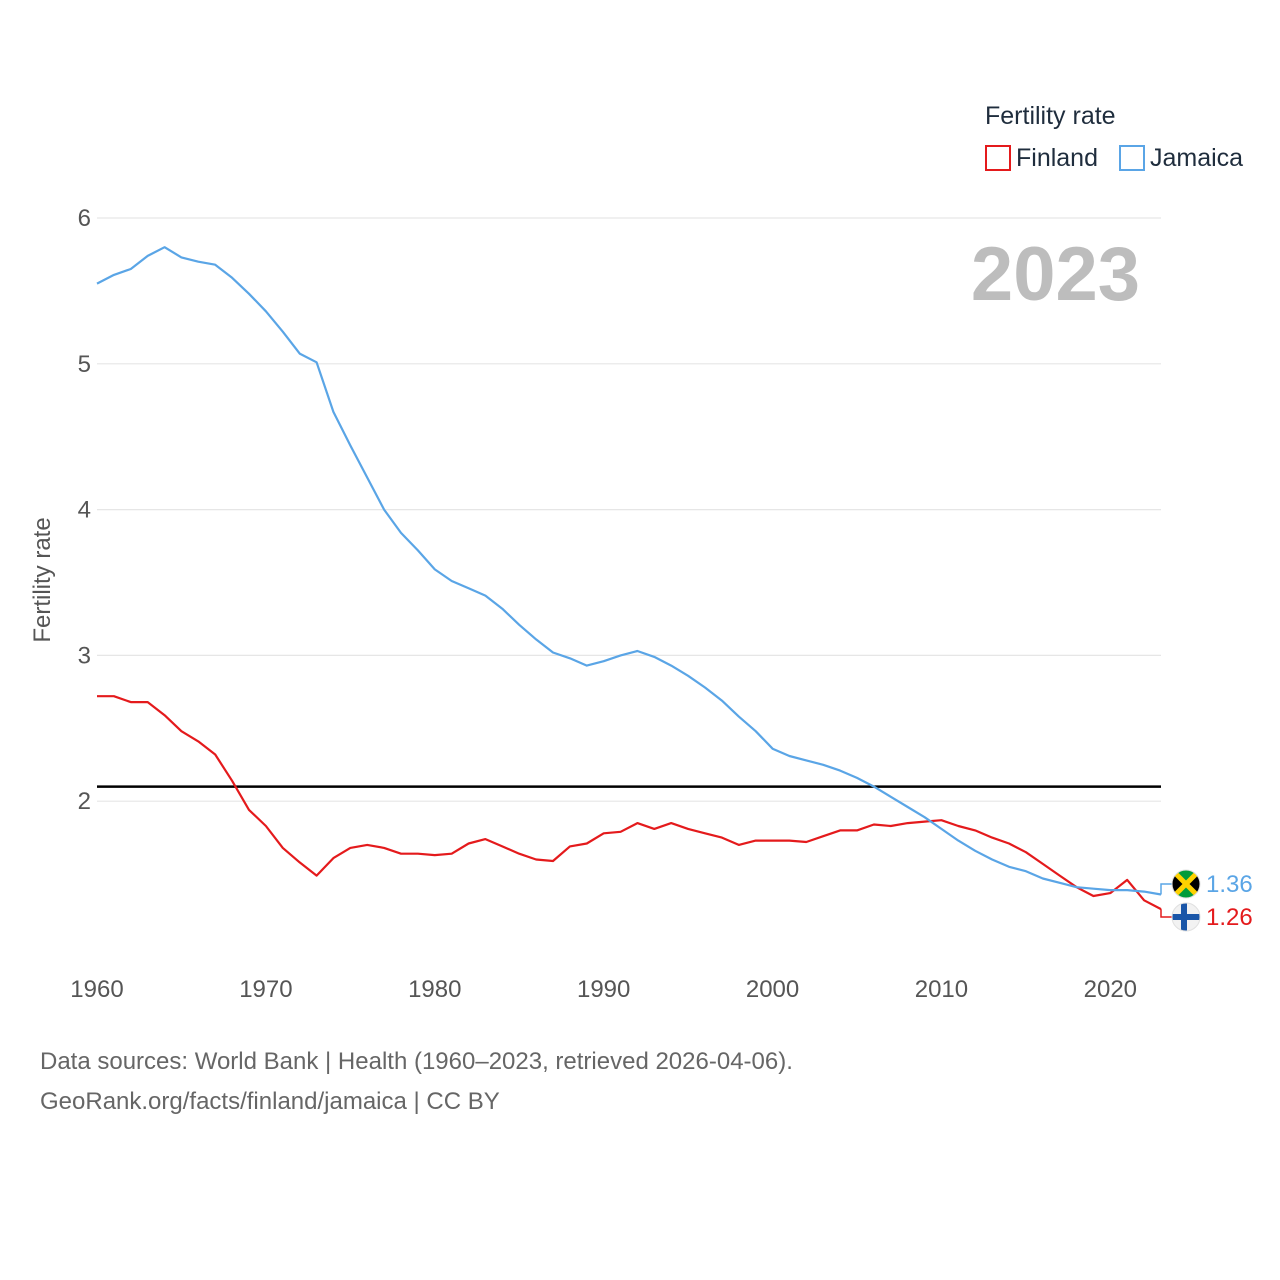  Describe the element at coordinates (941, 989) in the screenshot. I see `x-tick-label: 2010` at that location.